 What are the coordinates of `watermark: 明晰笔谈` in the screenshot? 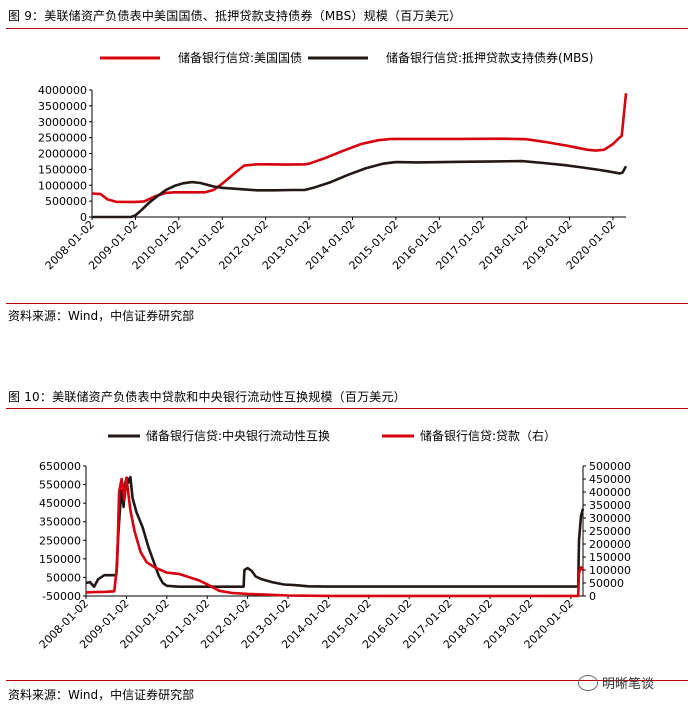 It's located at (616, 682).